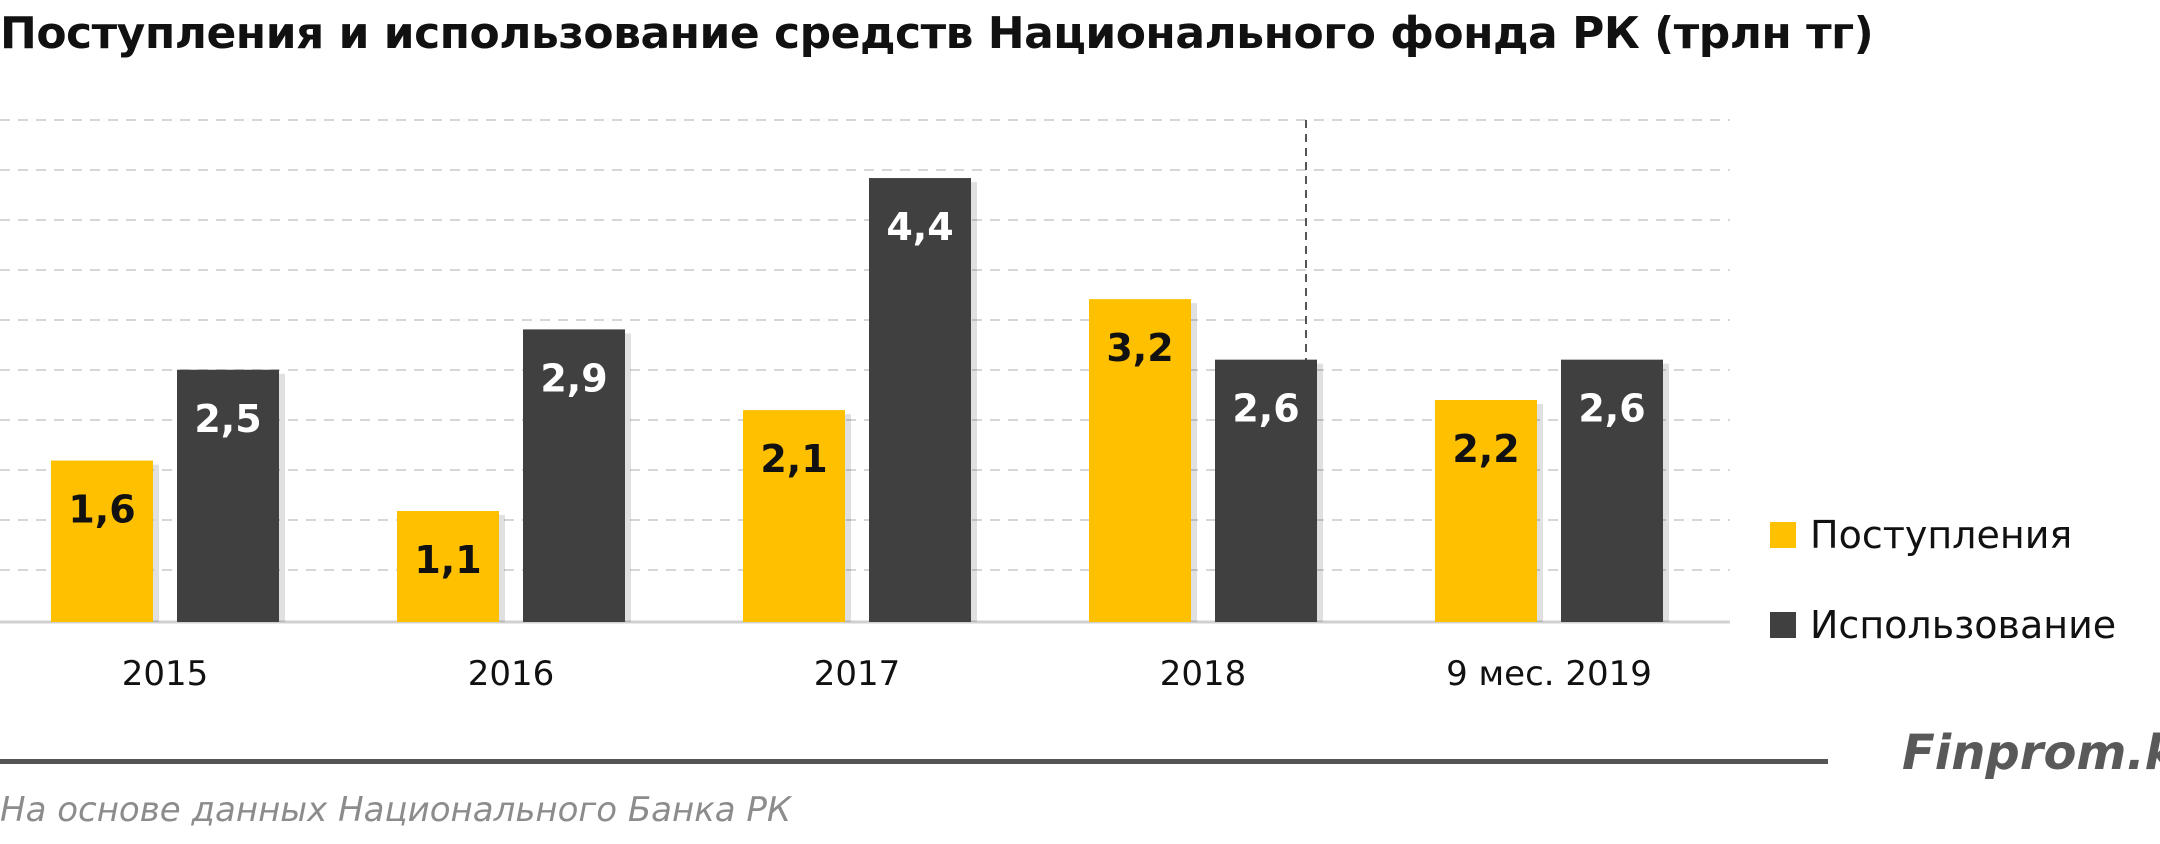 This screenshot has width=2160, height=844. What do you see at coordinates (396, 810) in the screenshot?
I see `source-note: На основе данных Национального Банка РК` at bounding box center [396, 810].